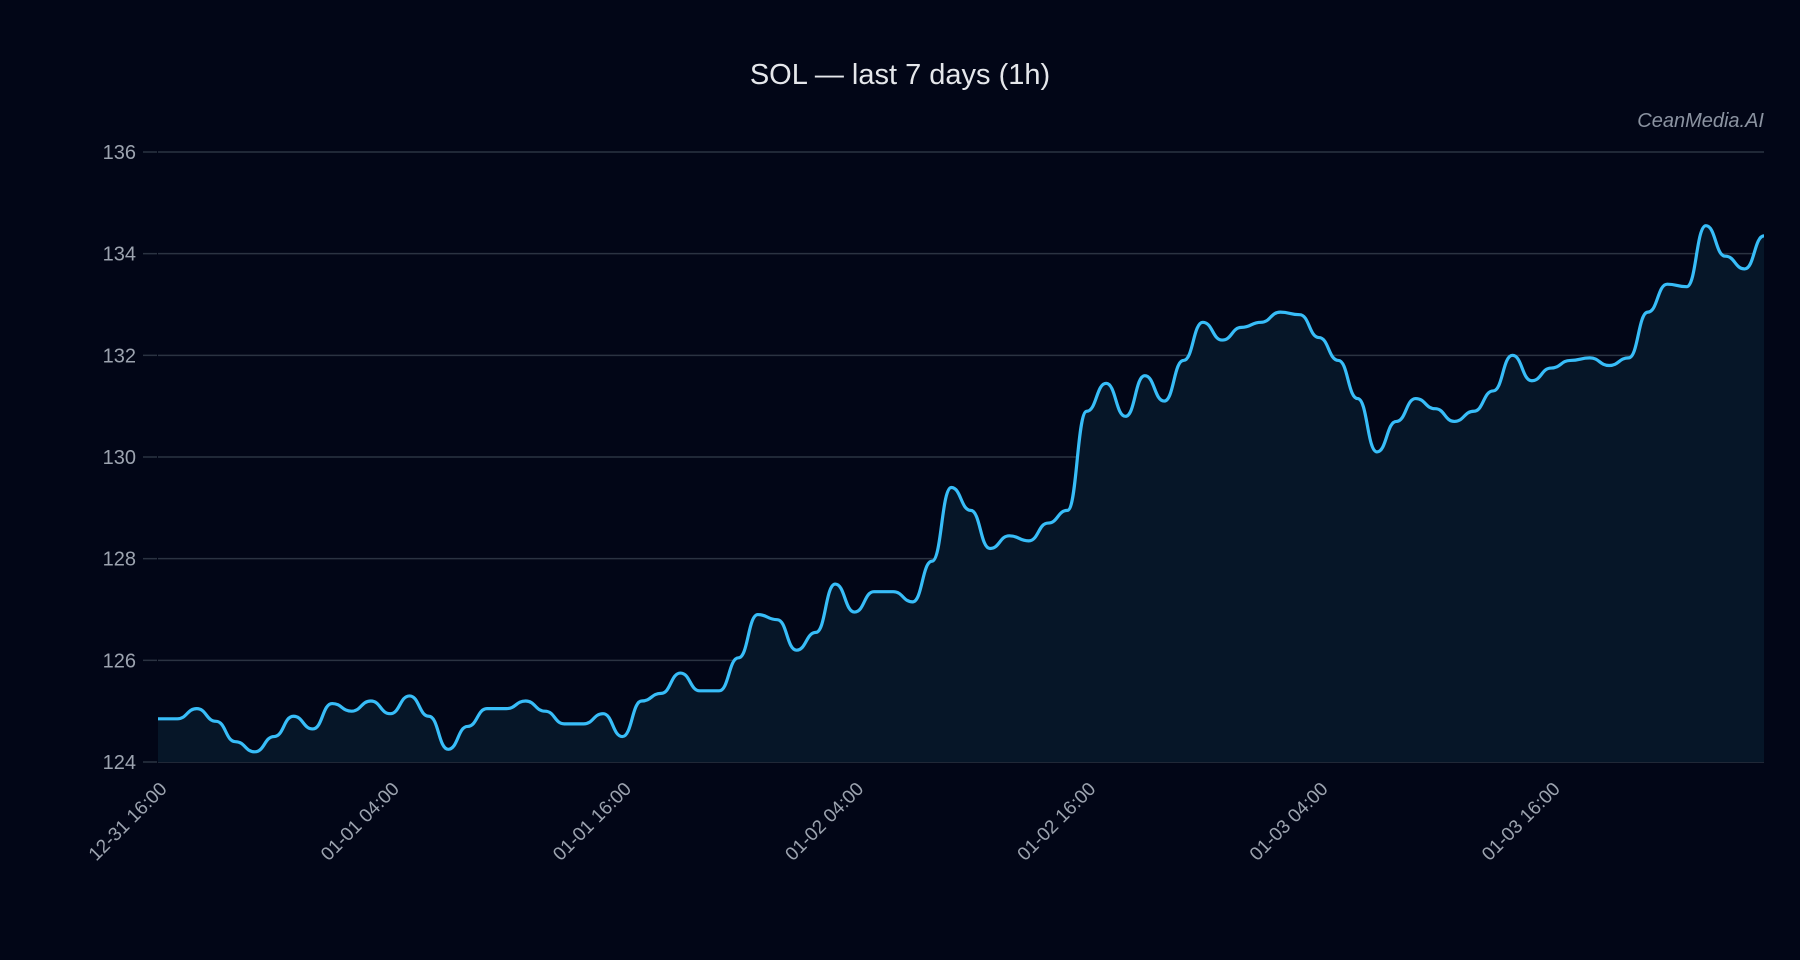 This screenshot has width=1800, height=960. What do you see at coordinates (119, 763) in the screenshot?
I see `y-tick-label: 124` at bounding box center [119, 763].